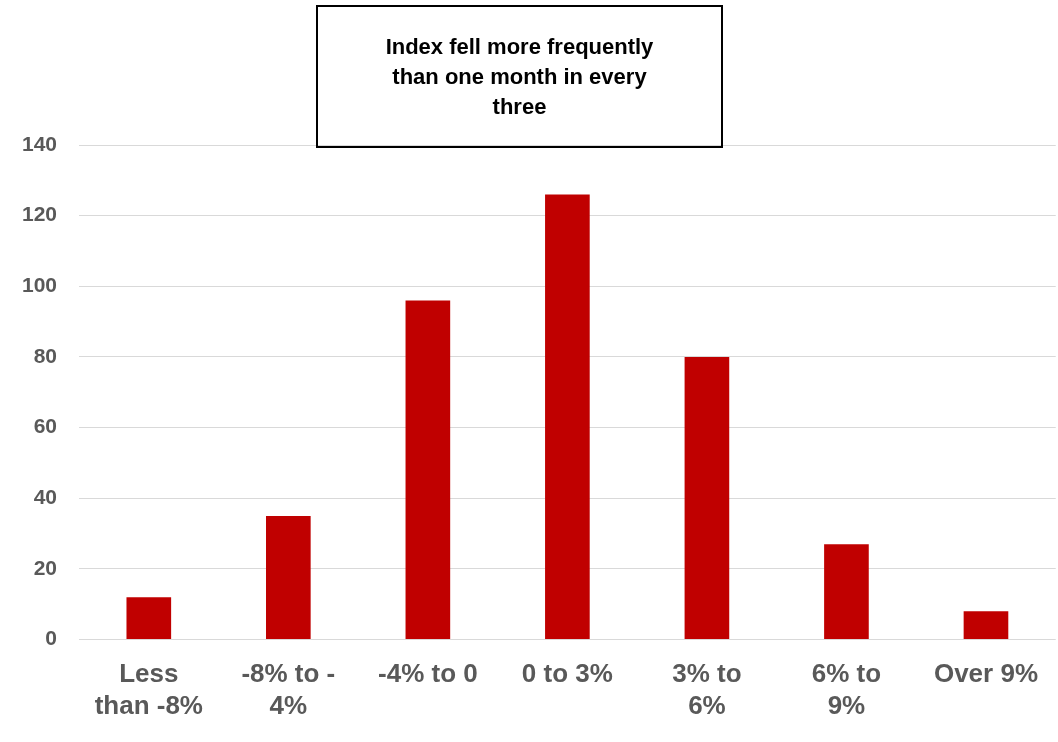  What do you see at coordinates (39, 214) in the screenshot?
I see `y-tick-label: 120` at bounding box center [39, 214].